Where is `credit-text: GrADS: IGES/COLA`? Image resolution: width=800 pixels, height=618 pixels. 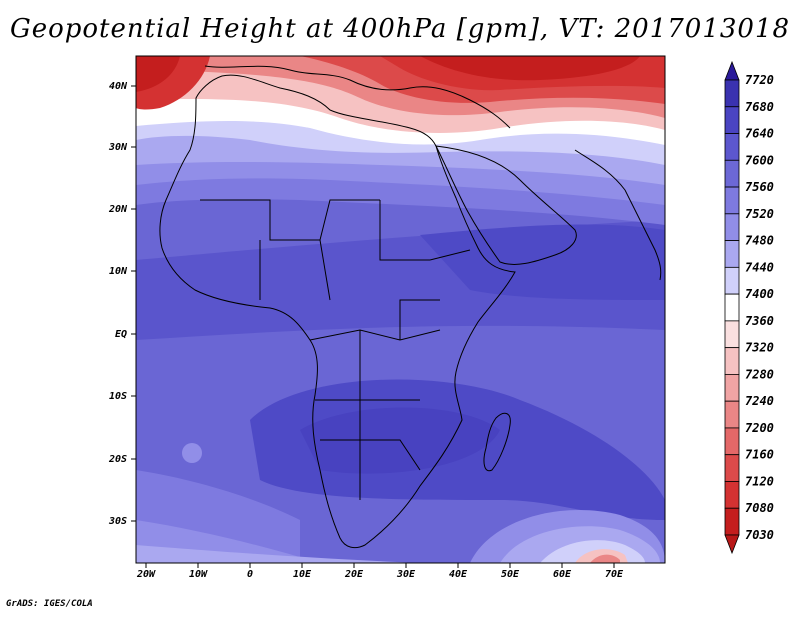 credit-text: GrADS: IGES/COLA is located at coordinates (49, 604).